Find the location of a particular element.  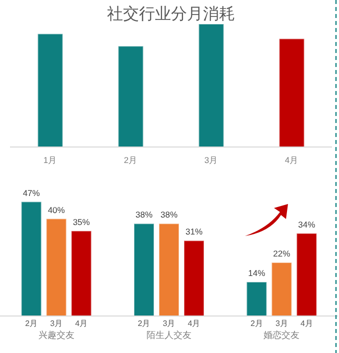

data-label: 14% is located at coordinates (257, 273).